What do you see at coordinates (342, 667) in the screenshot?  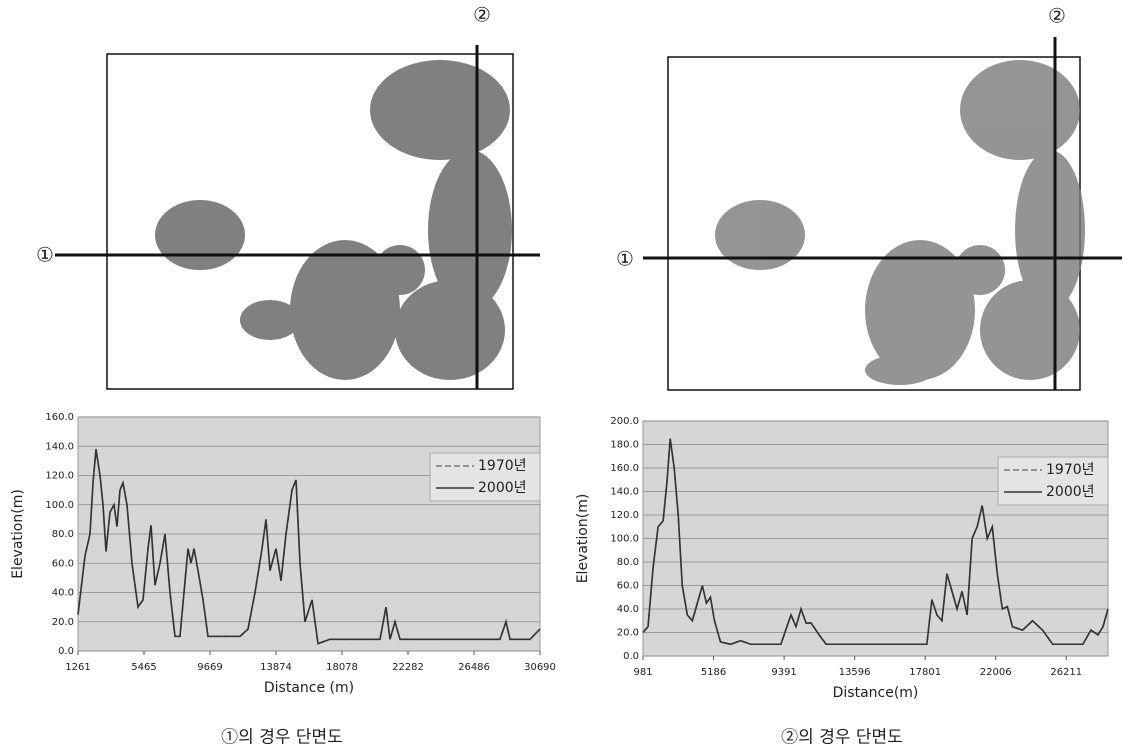 I see `x-tick-label: 18078` at bounding box center [342, 667].